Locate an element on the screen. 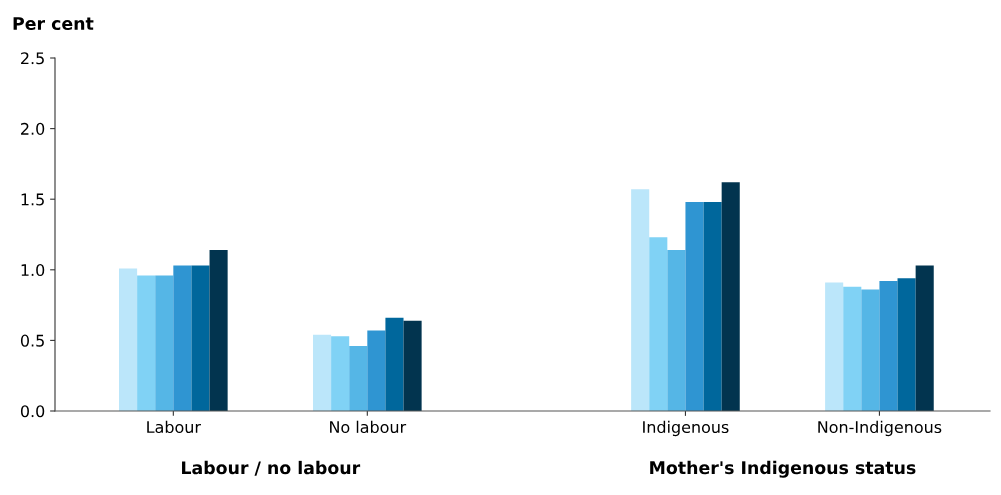  y-tick-label: 1.0 is located at coordinates (33, 270).